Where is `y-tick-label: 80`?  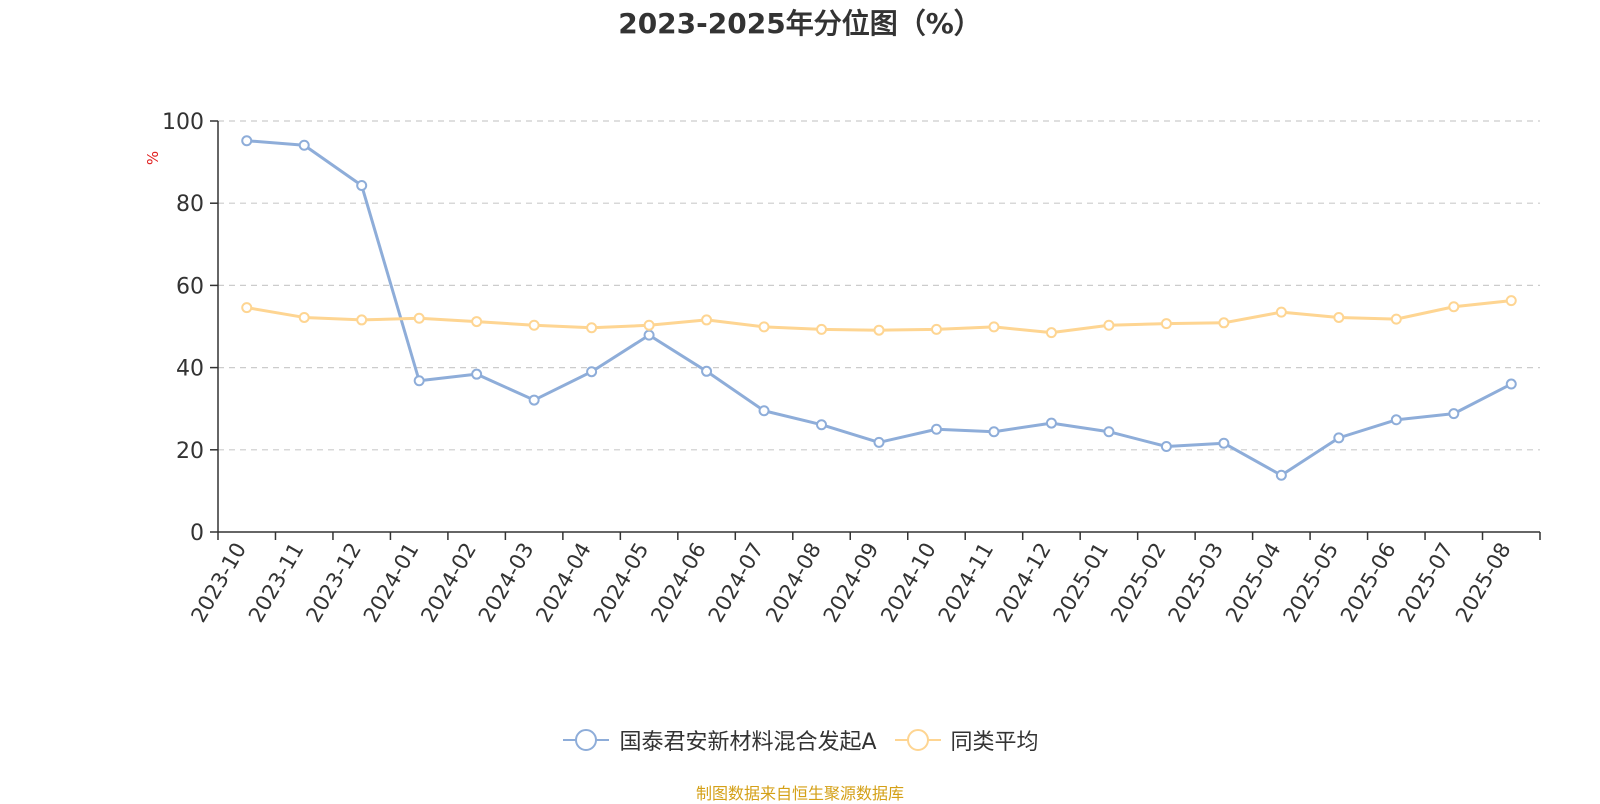 y-tick-label: 80 is located at coordinates (190, 204).